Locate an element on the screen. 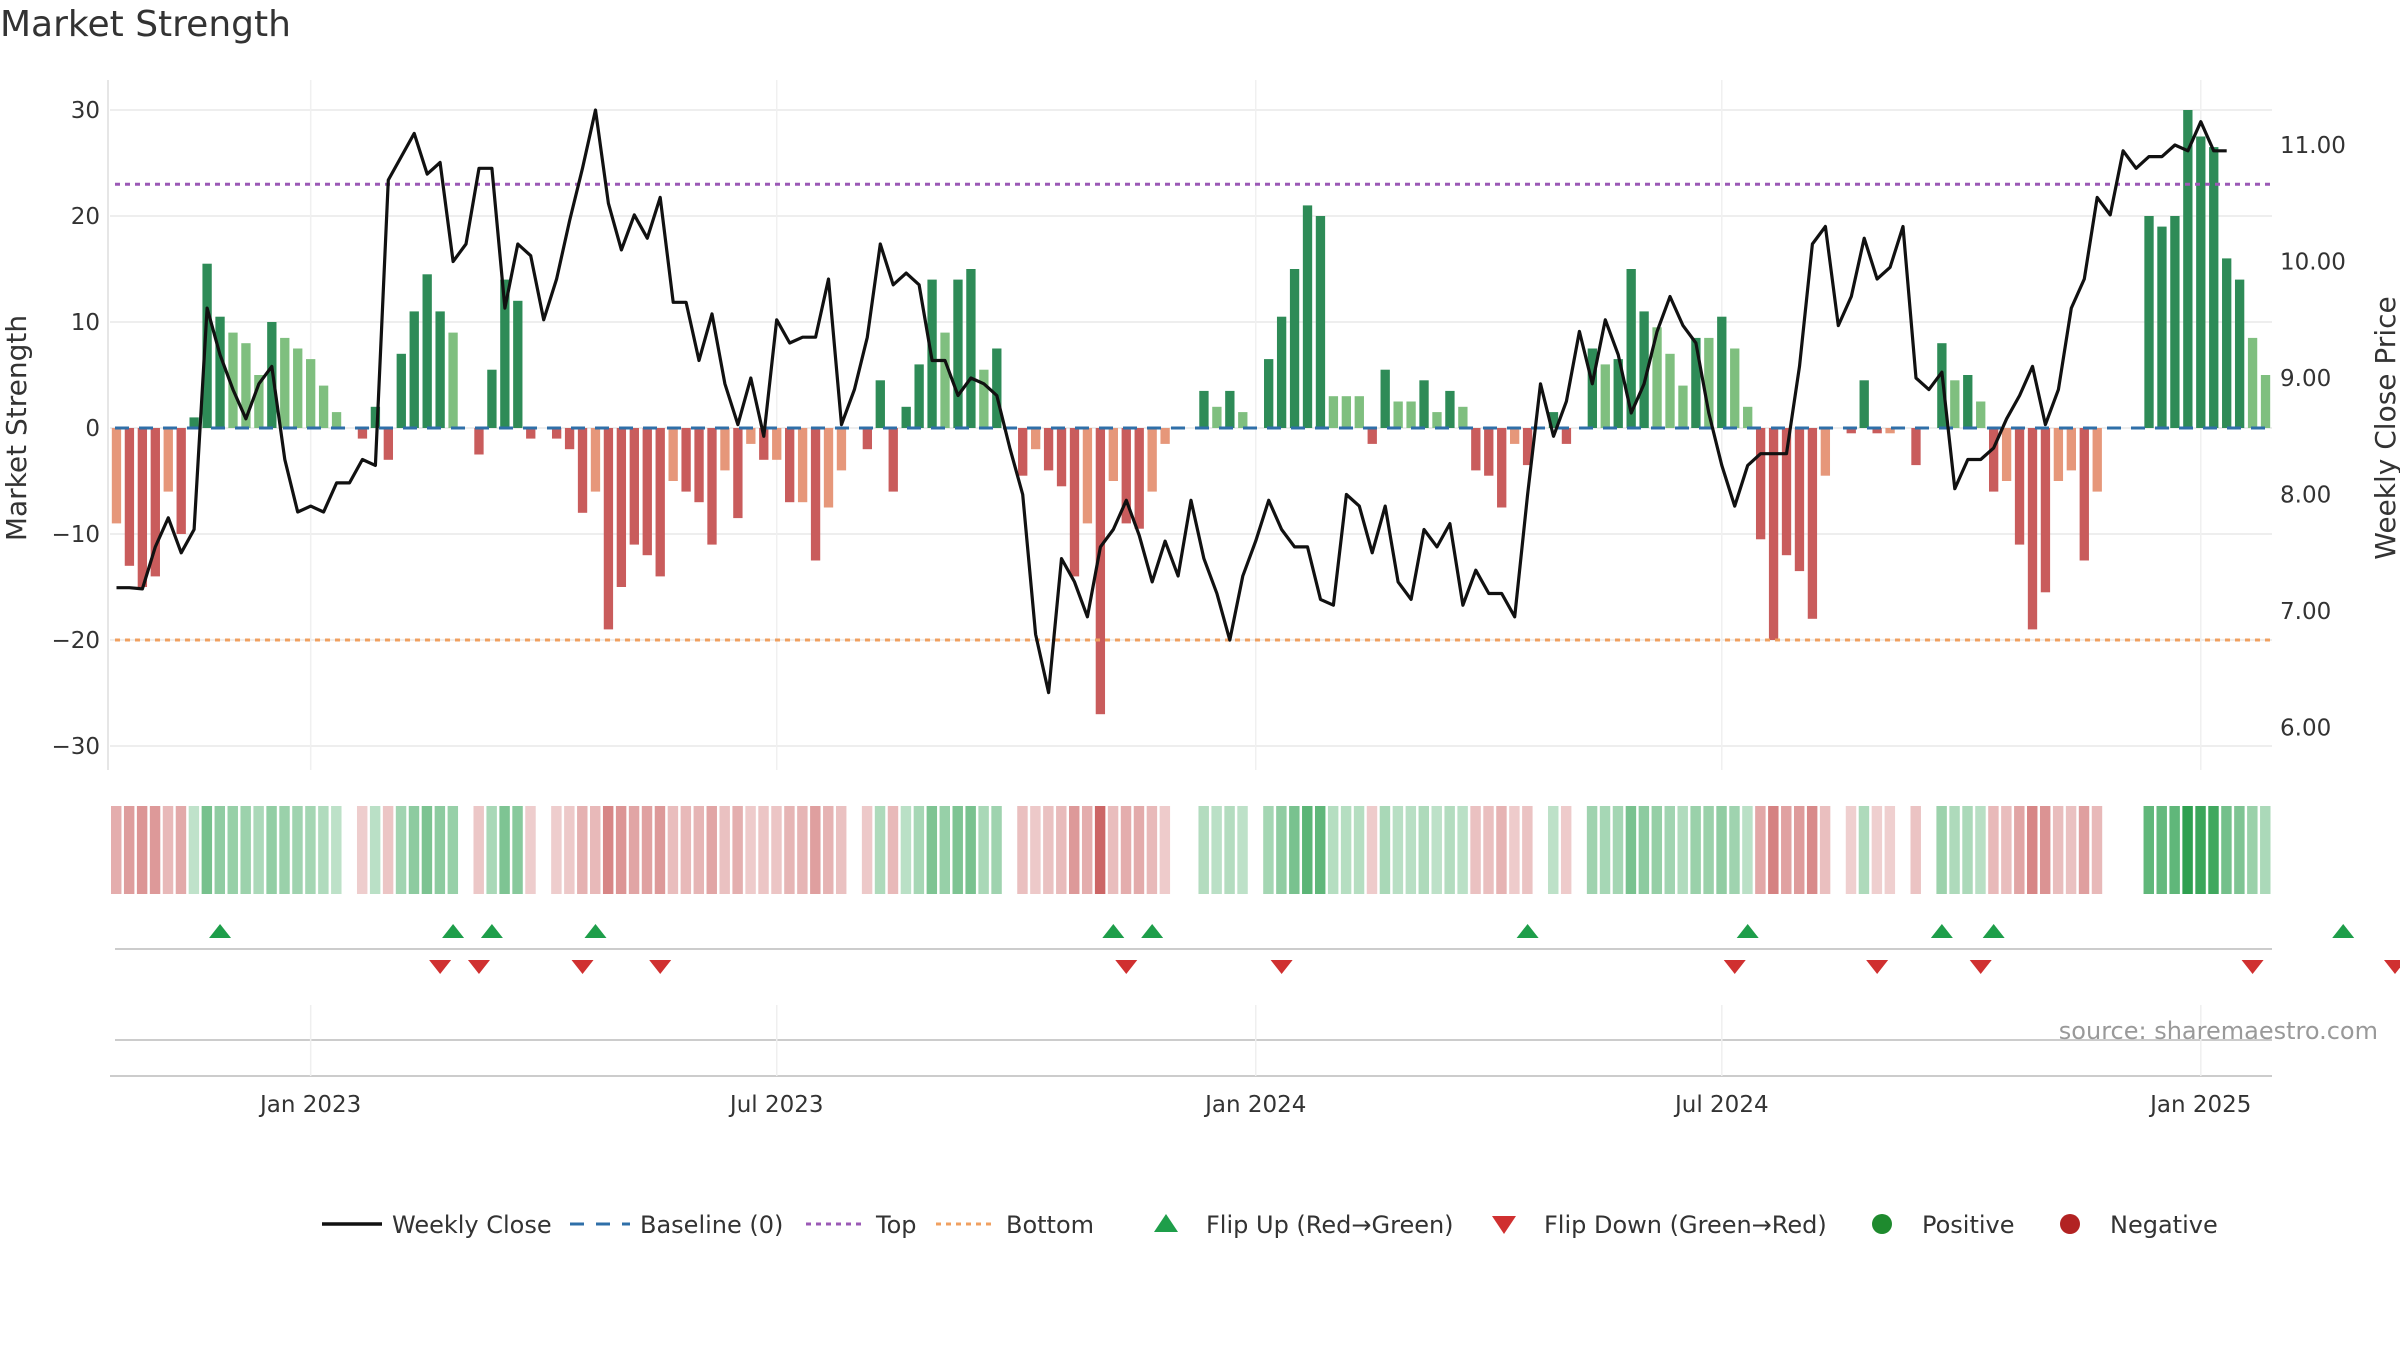  flip-markers is located at coordinates (1257, 949).